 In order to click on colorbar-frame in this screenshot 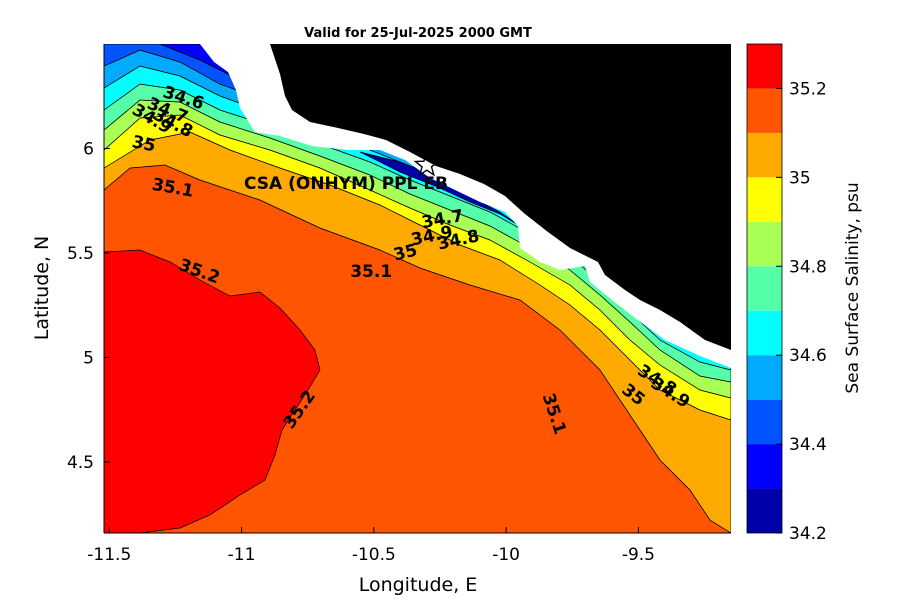, I will do `click(764, 288)`.